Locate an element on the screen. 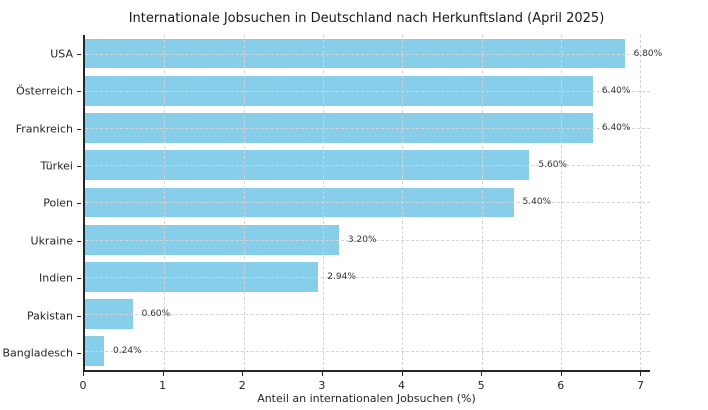  bar-value-label: 0.24% is located at coordinates (127, 351).